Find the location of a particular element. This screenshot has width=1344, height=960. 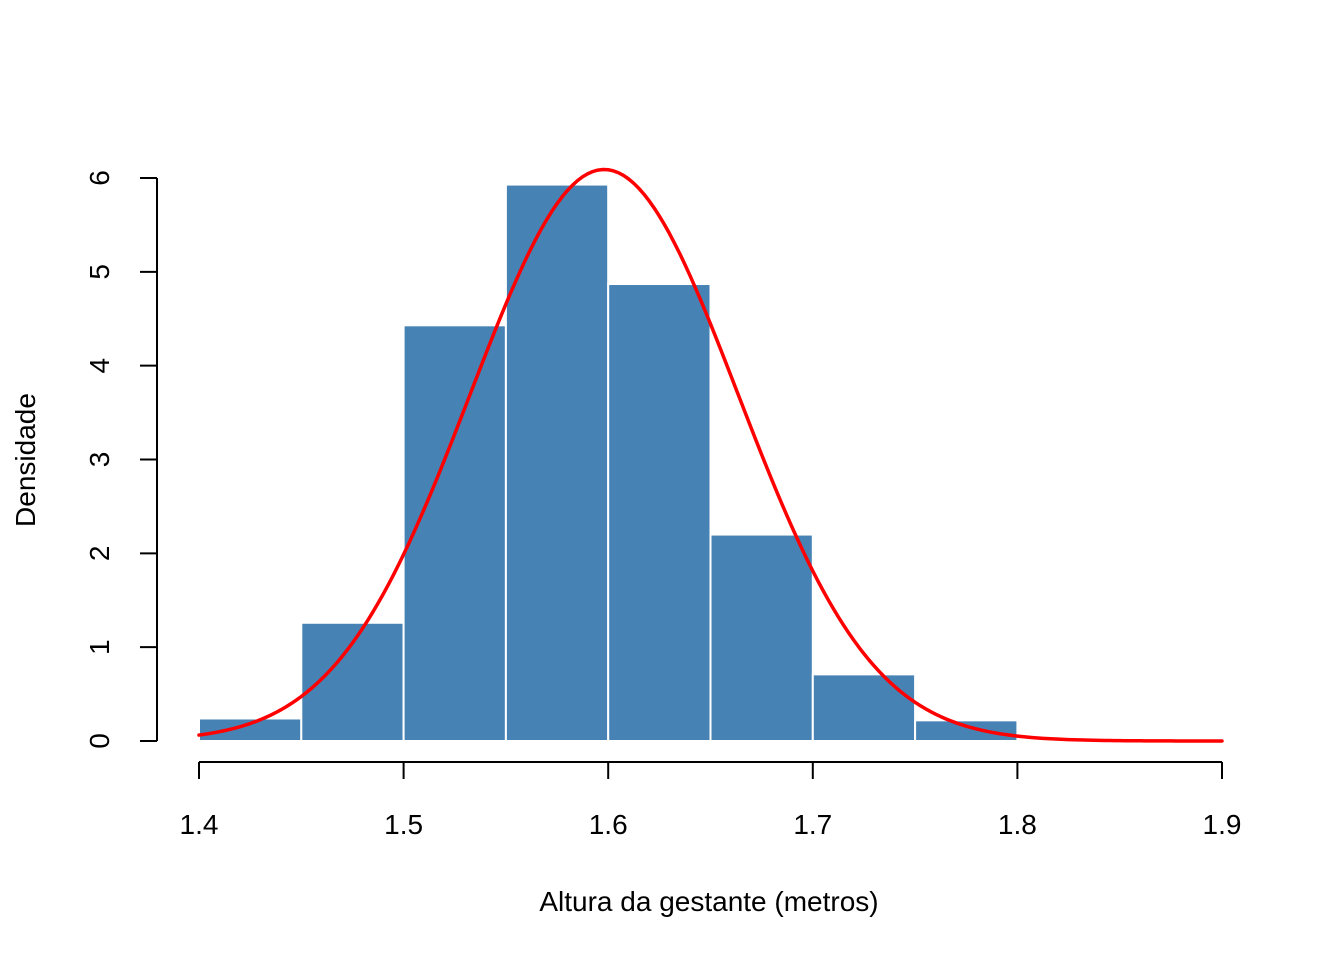

x-tick-label: 1.5 is located at coordinates (403, 824).